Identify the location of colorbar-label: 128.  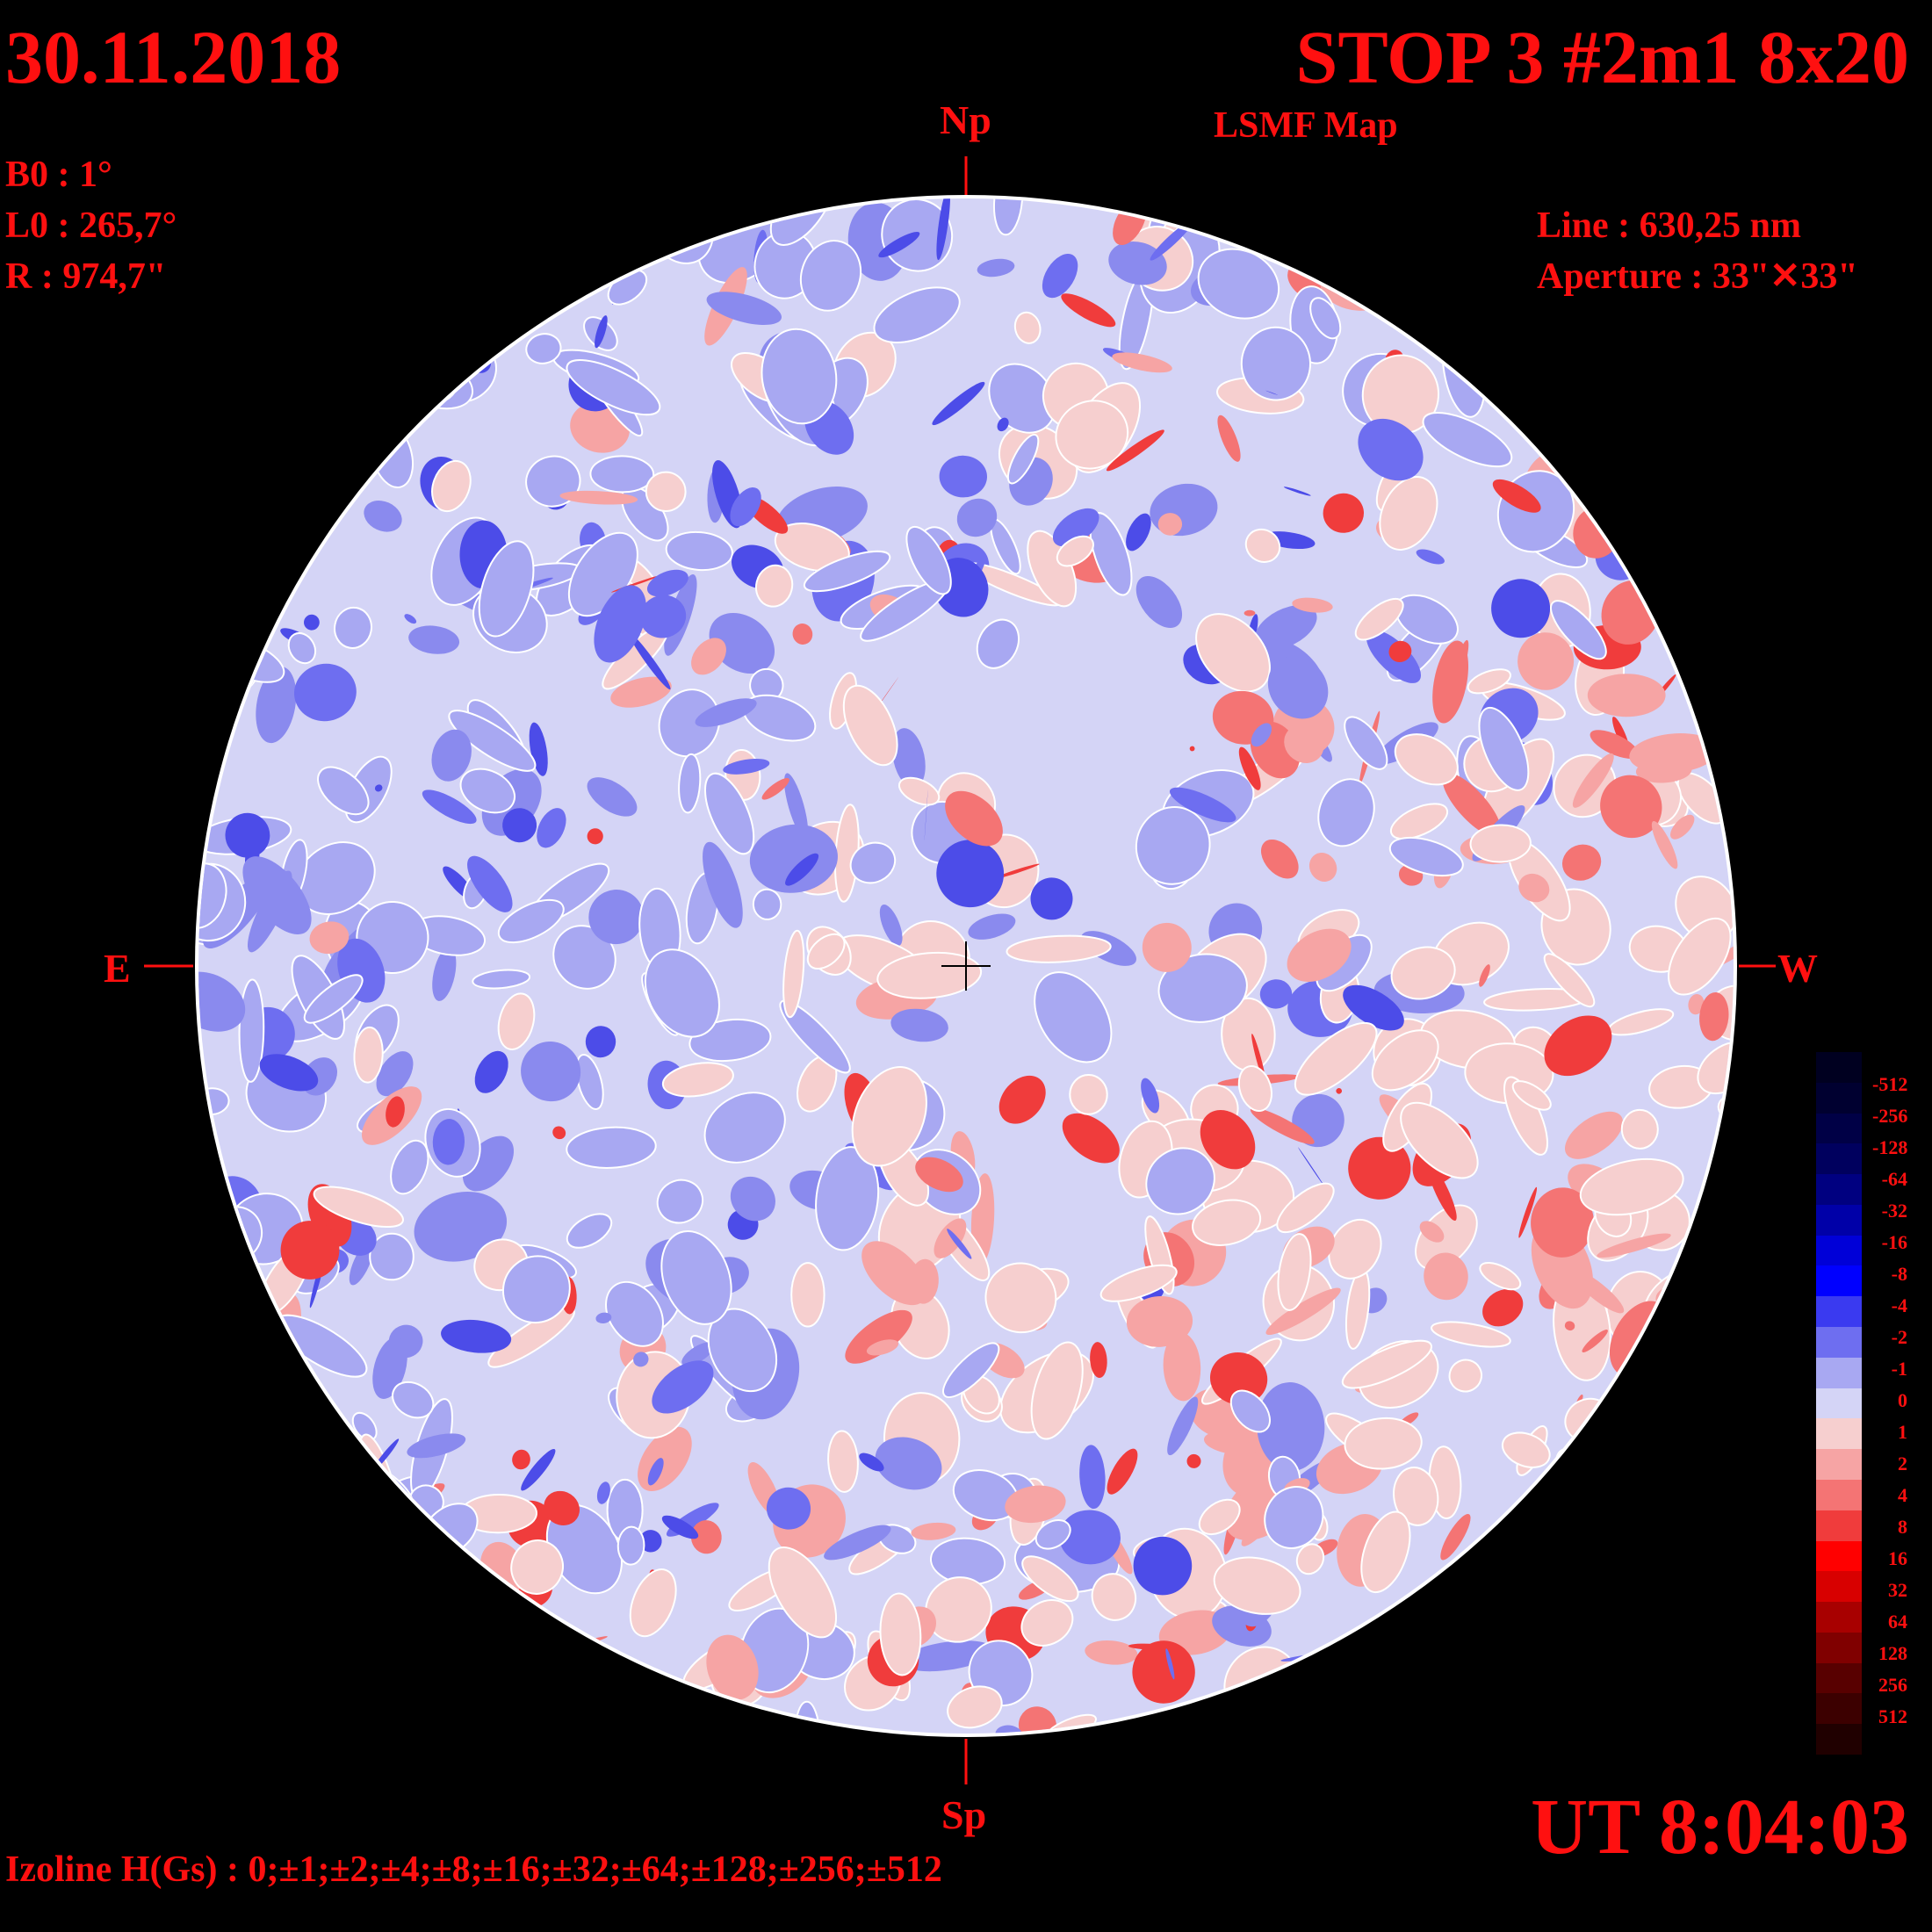
(1892, 1653).